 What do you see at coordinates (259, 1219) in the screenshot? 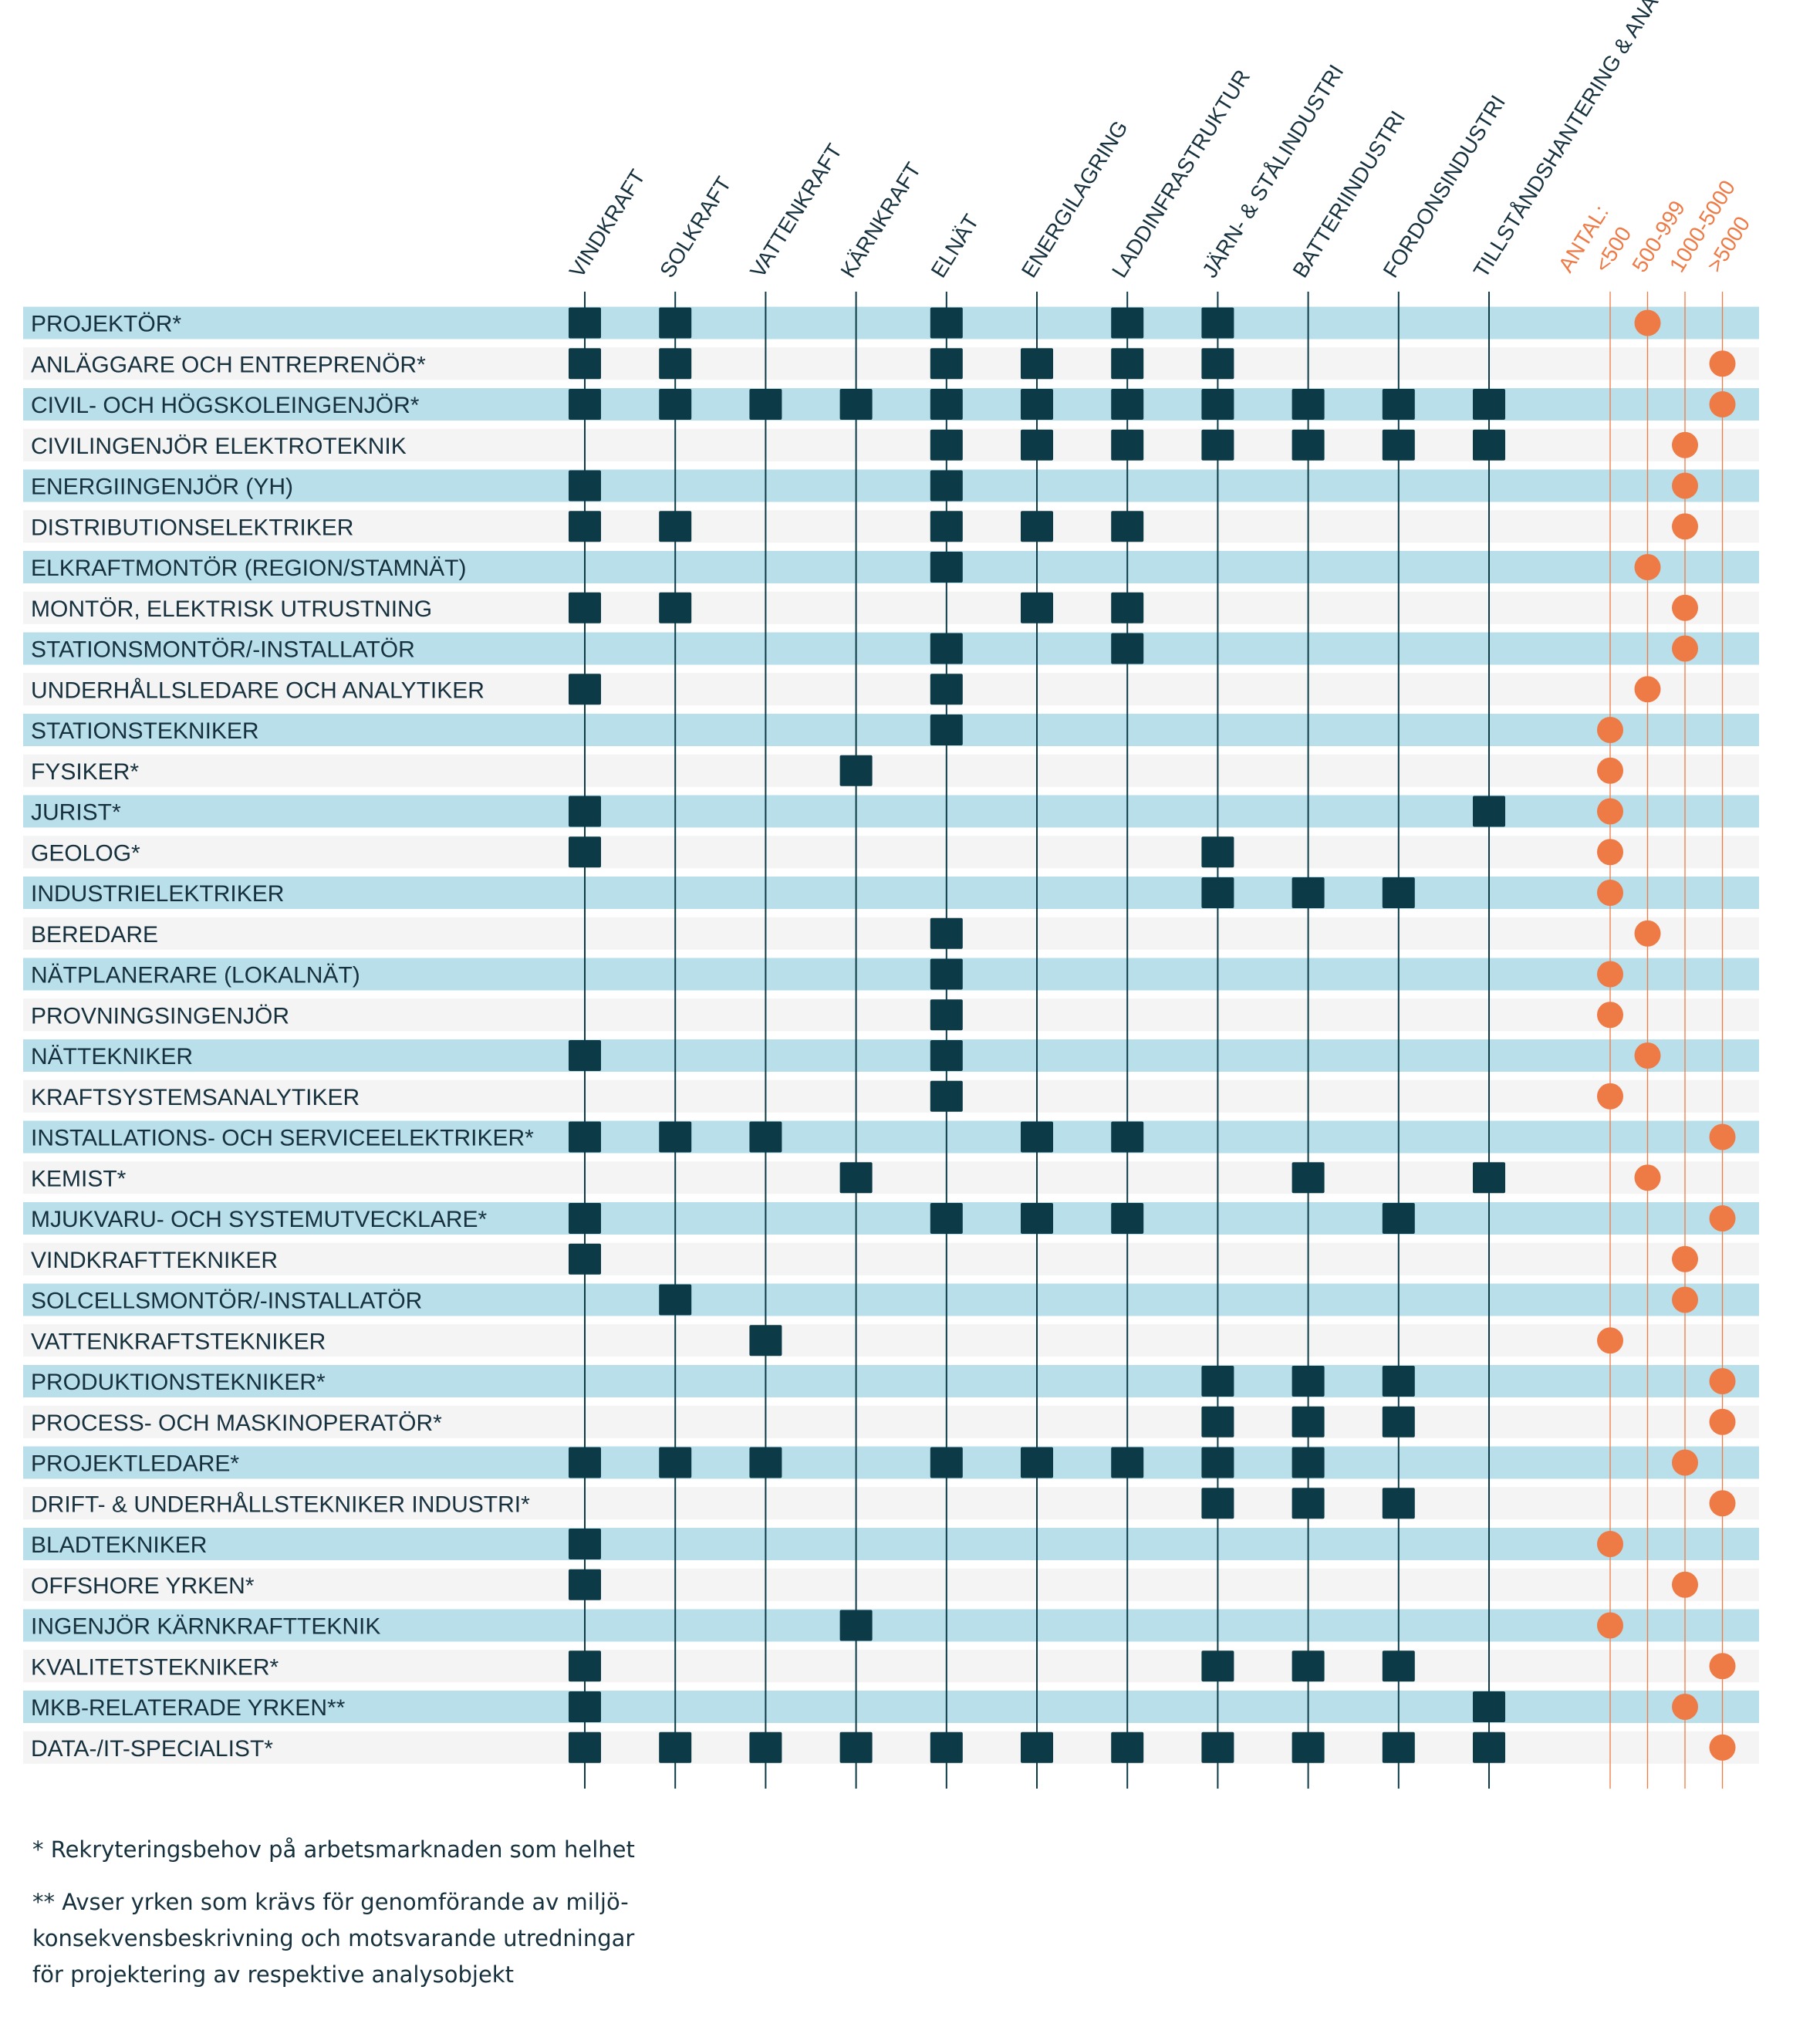
I see `row-label: MJUKVARU- OCH SYSTEMUTVECKLARE*` at bounding box center [259, 1219].